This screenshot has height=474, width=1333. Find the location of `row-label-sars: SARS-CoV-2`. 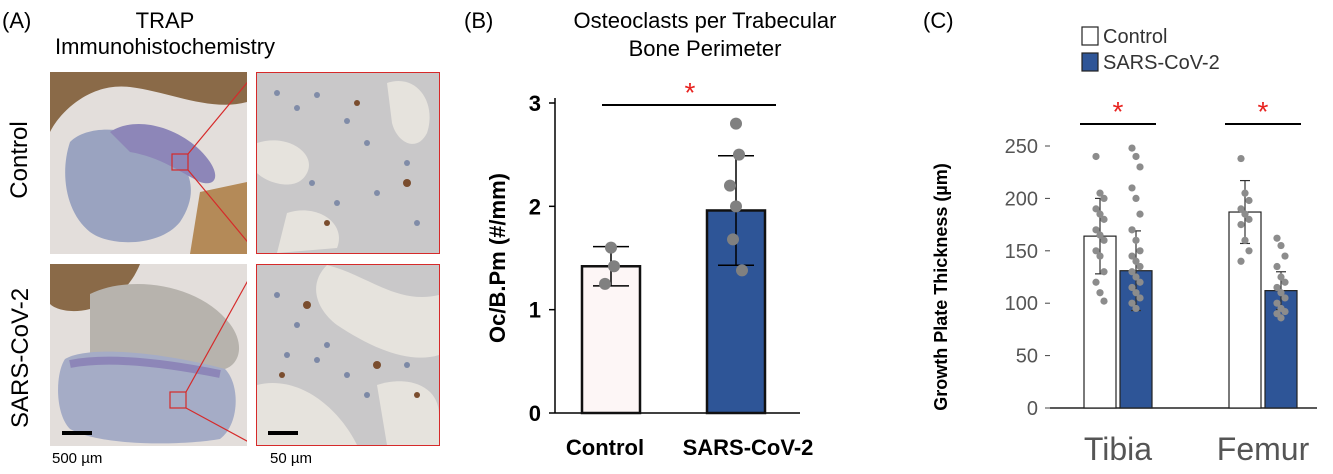

row-label-sars: SARS-CoV-2 is located at coordinates (20, 357).